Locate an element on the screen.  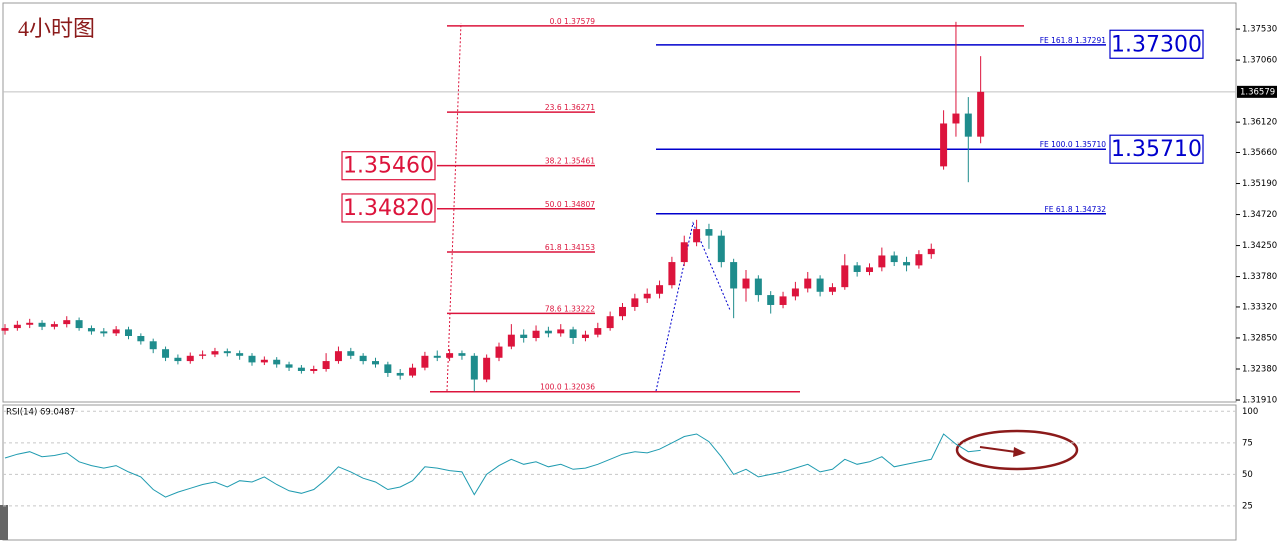
y-tick-label: 1.35660 is located at coordinates (1259, 153).